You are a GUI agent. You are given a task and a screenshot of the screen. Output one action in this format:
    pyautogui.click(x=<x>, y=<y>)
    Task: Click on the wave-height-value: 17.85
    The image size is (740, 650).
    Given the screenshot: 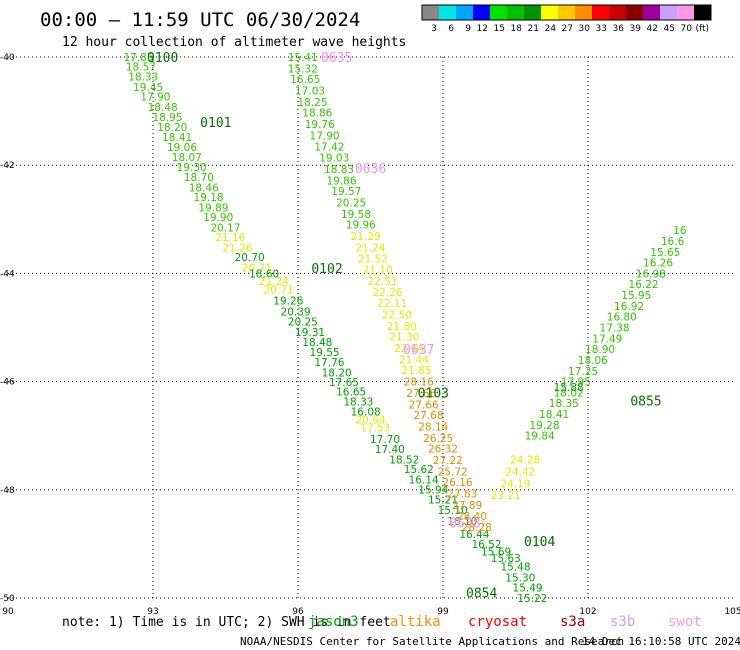 What is the action you would take?
    pyautogui.click(x=138, y=58)
    